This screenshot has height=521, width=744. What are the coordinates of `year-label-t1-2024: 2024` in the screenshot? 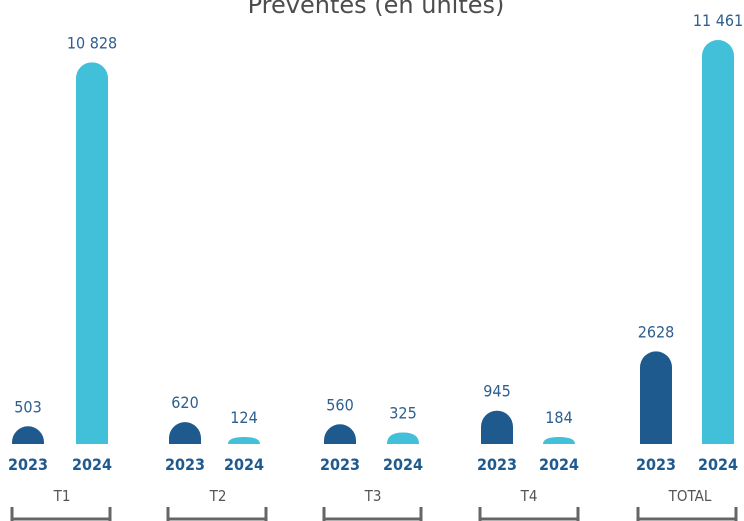 It's located at (92, 464).